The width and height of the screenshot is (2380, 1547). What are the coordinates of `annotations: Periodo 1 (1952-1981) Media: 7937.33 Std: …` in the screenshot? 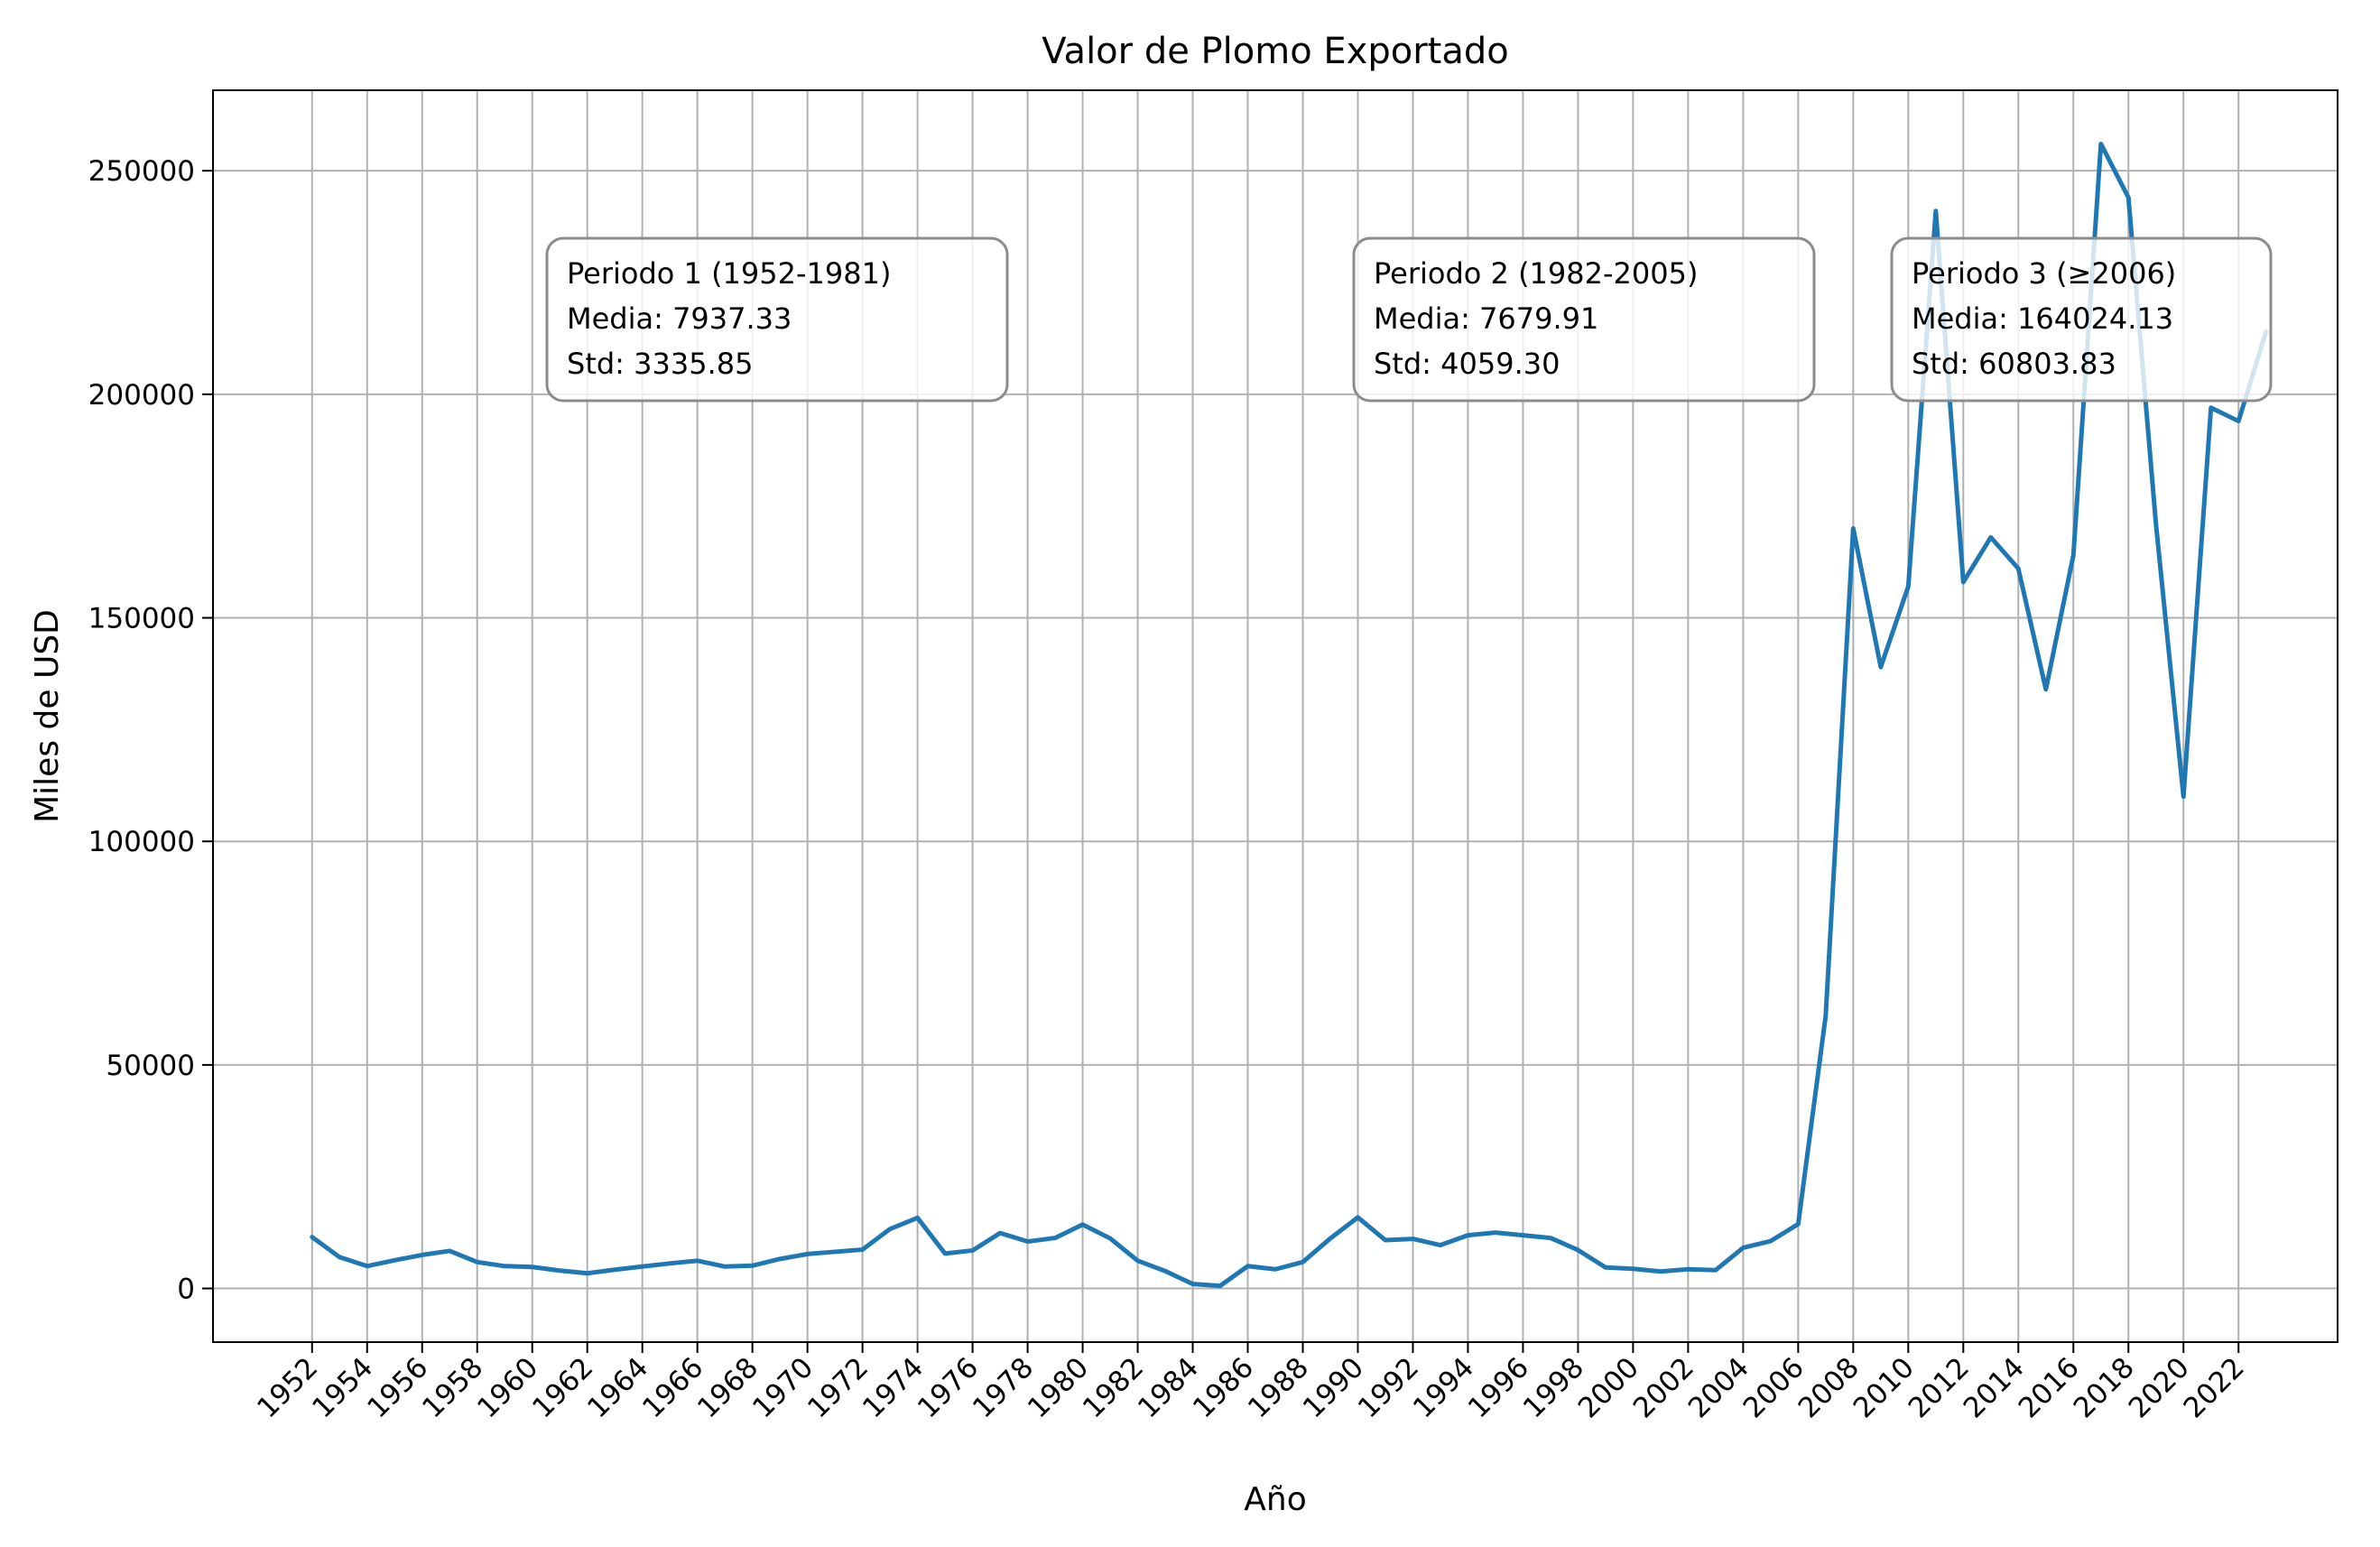 It's located at (1409, 319).